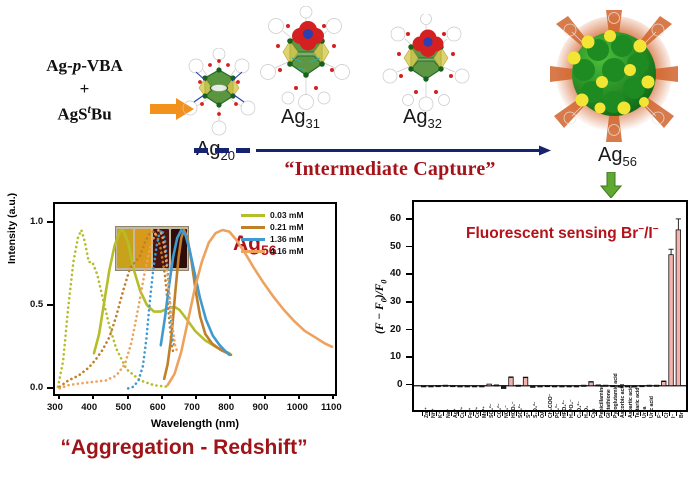 The height and width of the screenshot is (494, 700). What do you see at coordinates (226, 407) in the screenshot?
I see `left-xtick-800: 800` at bounding box center [226, 407].